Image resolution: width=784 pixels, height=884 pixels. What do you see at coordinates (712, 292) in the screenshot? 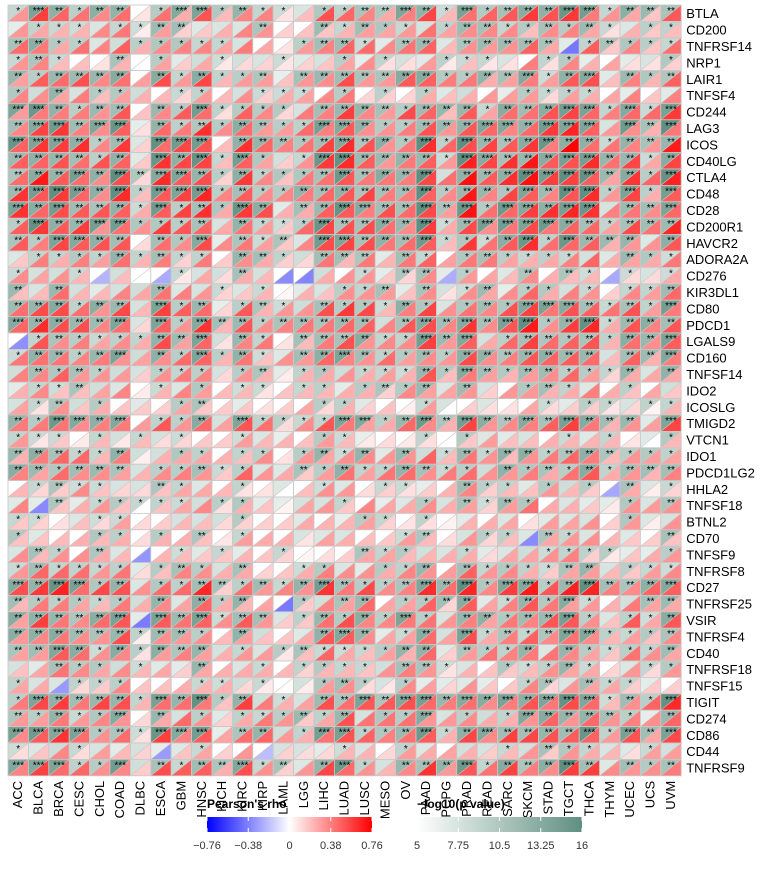
I see `gene-label: KIR3DL1` at bounding box center [712, 292].